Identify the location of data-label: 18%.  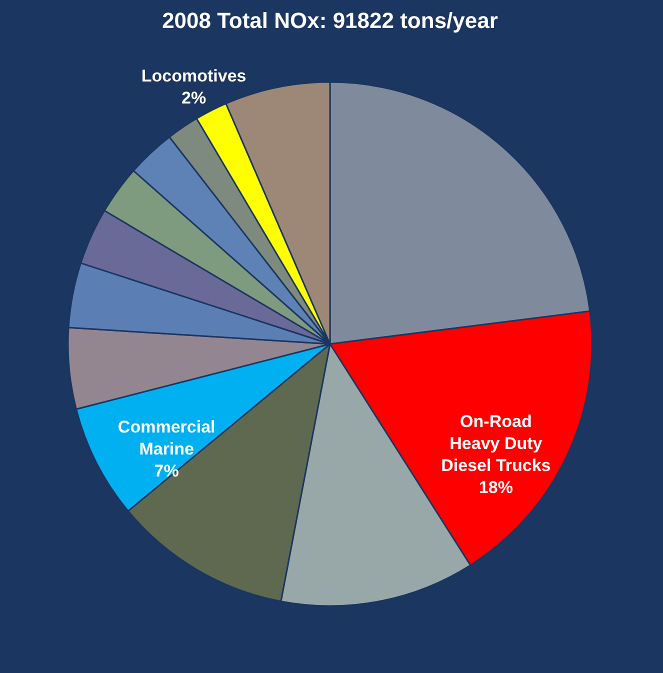
(495, 488).